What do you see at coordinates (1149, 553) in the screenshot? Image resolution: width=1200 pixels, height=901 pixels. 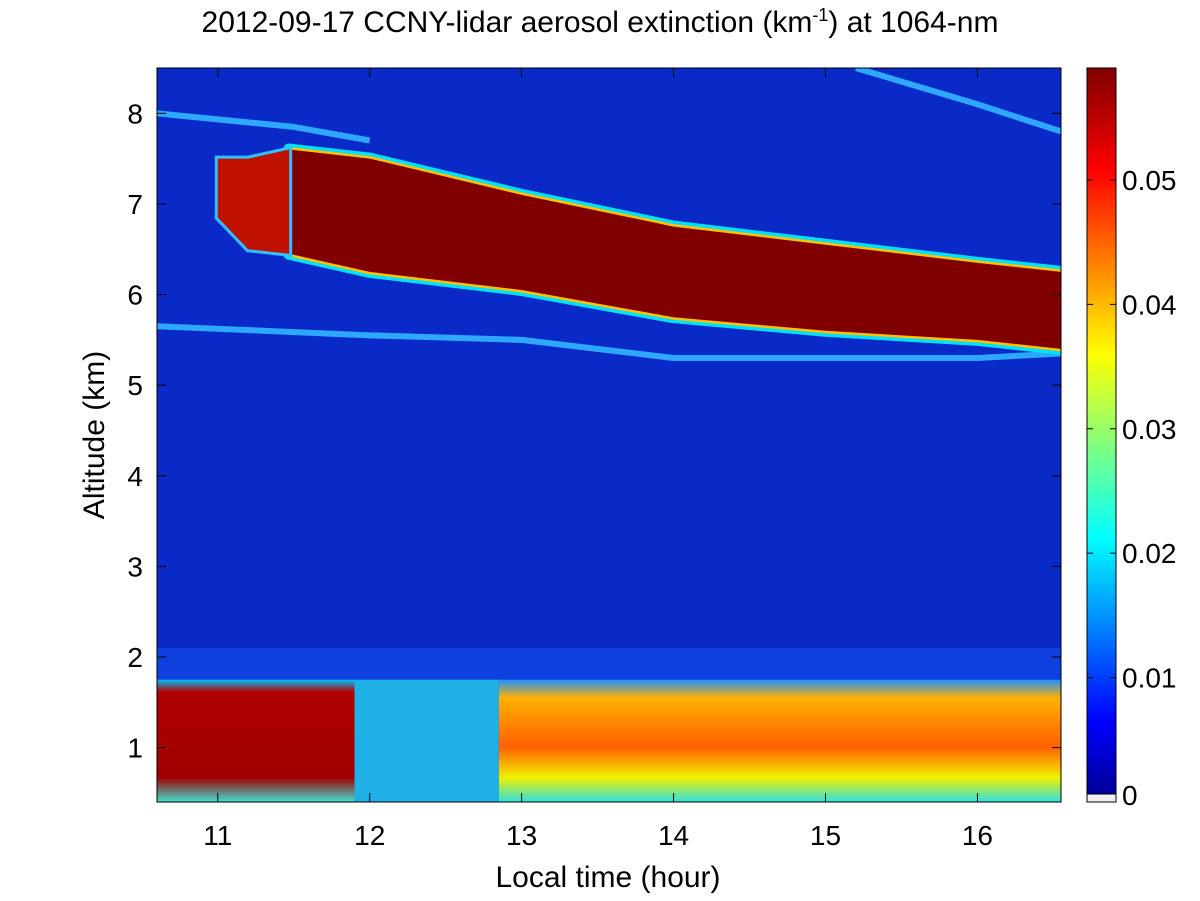 I see `colorbar-tick-label: 0.02` at bounding box center [1149, 553].